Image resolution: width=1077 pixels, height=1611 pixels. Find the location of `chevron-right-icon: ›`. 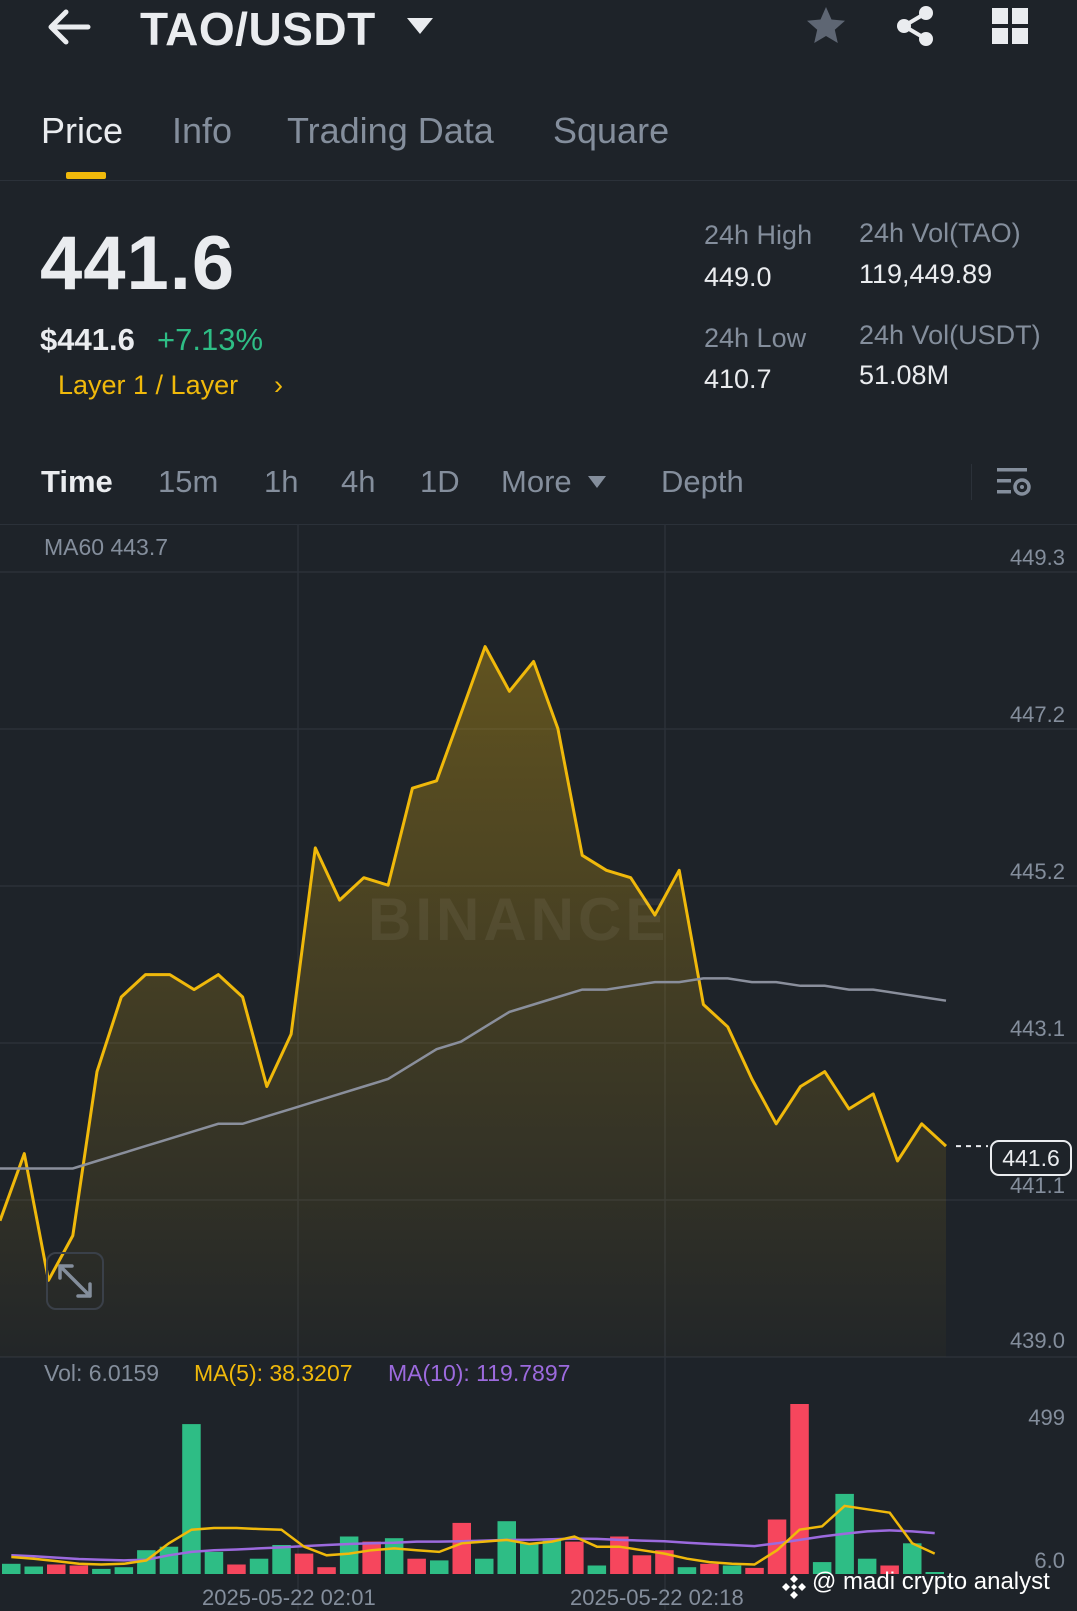

chevron-right-icon: › is located at coordinates (278, 385).